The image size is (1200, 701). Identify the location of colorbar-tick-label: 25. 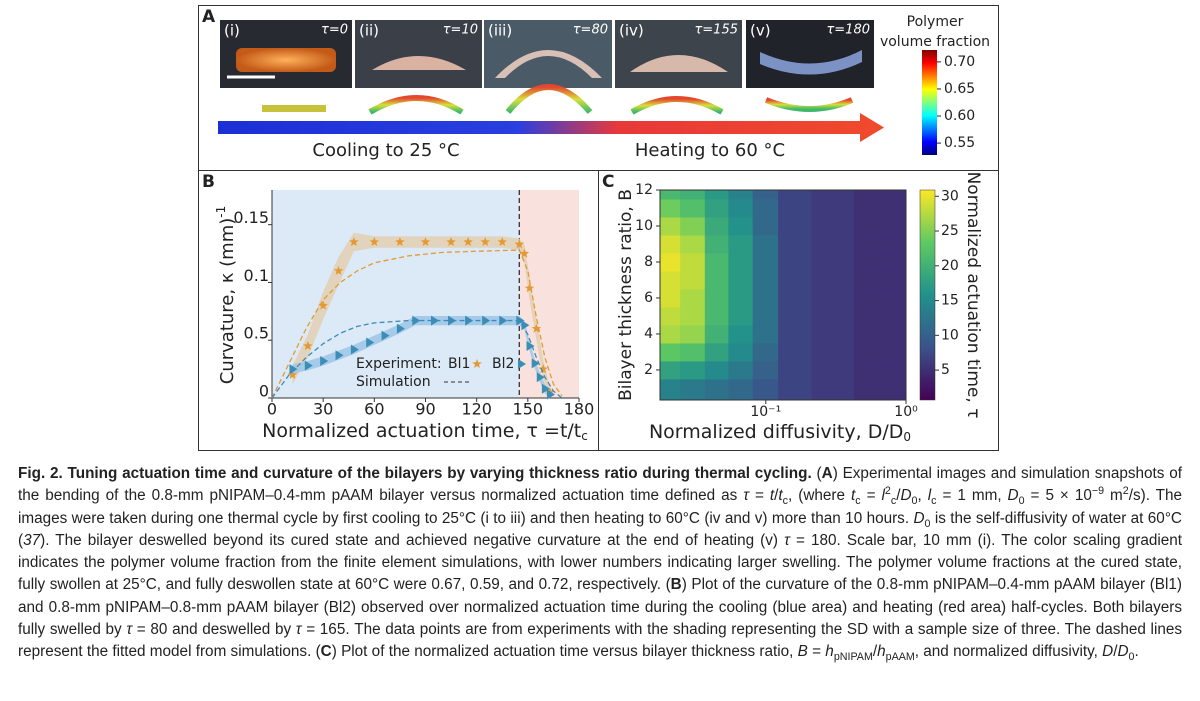
(950, 231).